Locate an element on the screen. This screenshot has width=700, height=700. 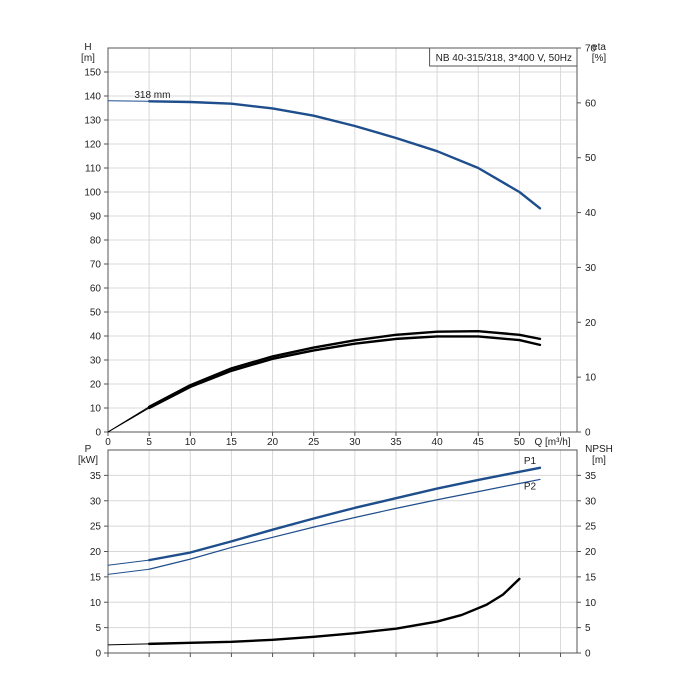
panel2-right-tick-label: 0 is located at coordinates (588, 654).